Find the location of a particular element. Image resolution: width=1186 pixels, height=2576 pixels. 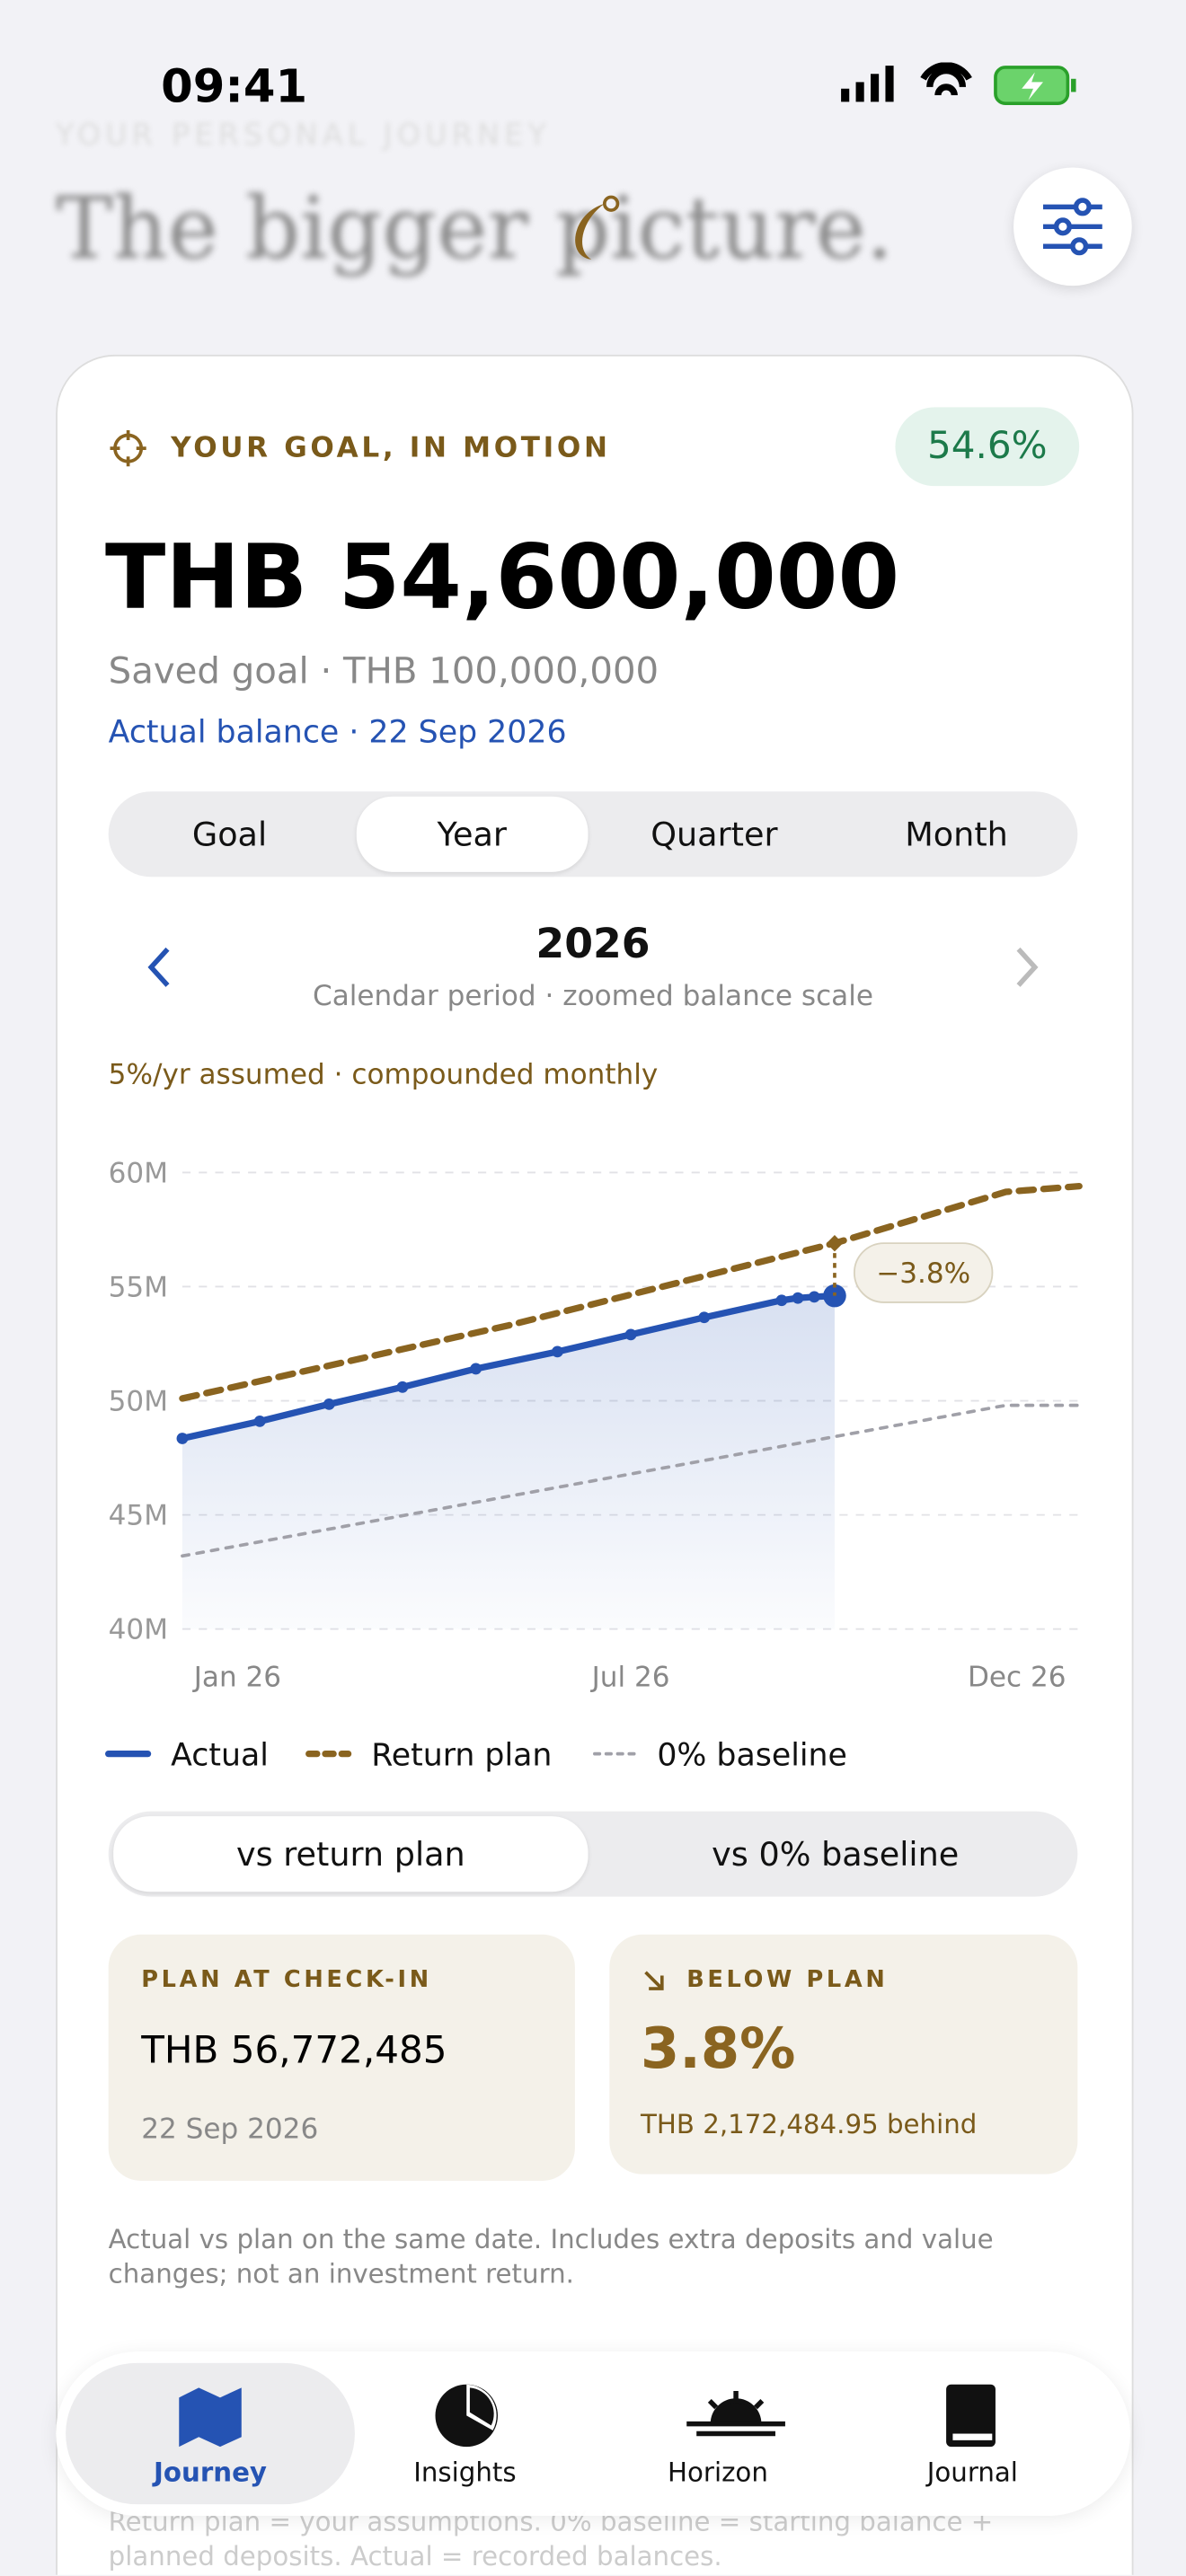

target-icon is located at coordinates (128, 448).